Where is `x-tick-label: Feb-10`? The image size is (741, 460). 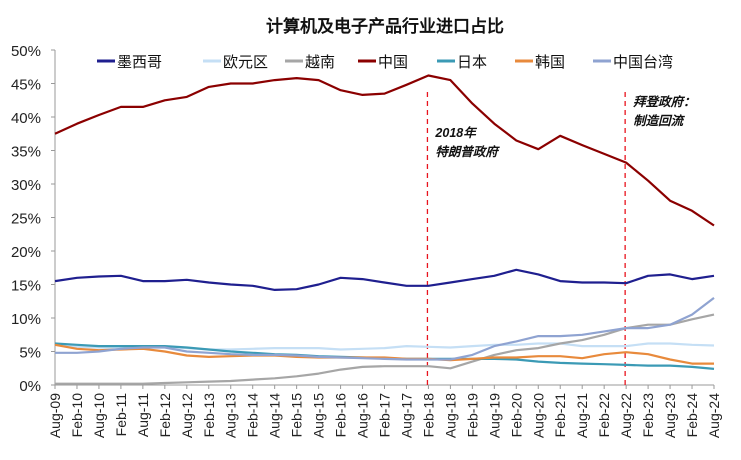 x-tick-label: Feb-10 is located at coordinates (77, 415).